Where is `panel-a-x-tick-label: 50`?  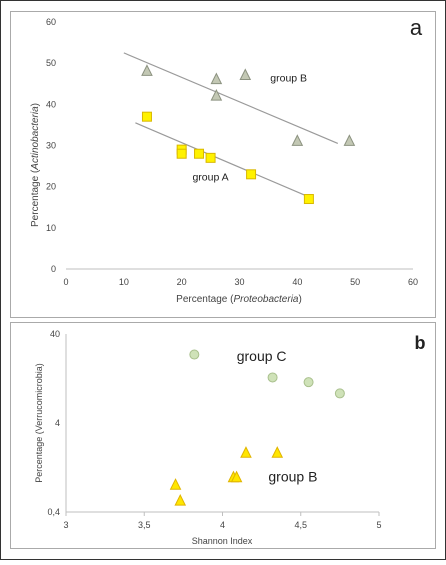
panel-a-x-tick-label: 50 is located at coordinates (355, 282).